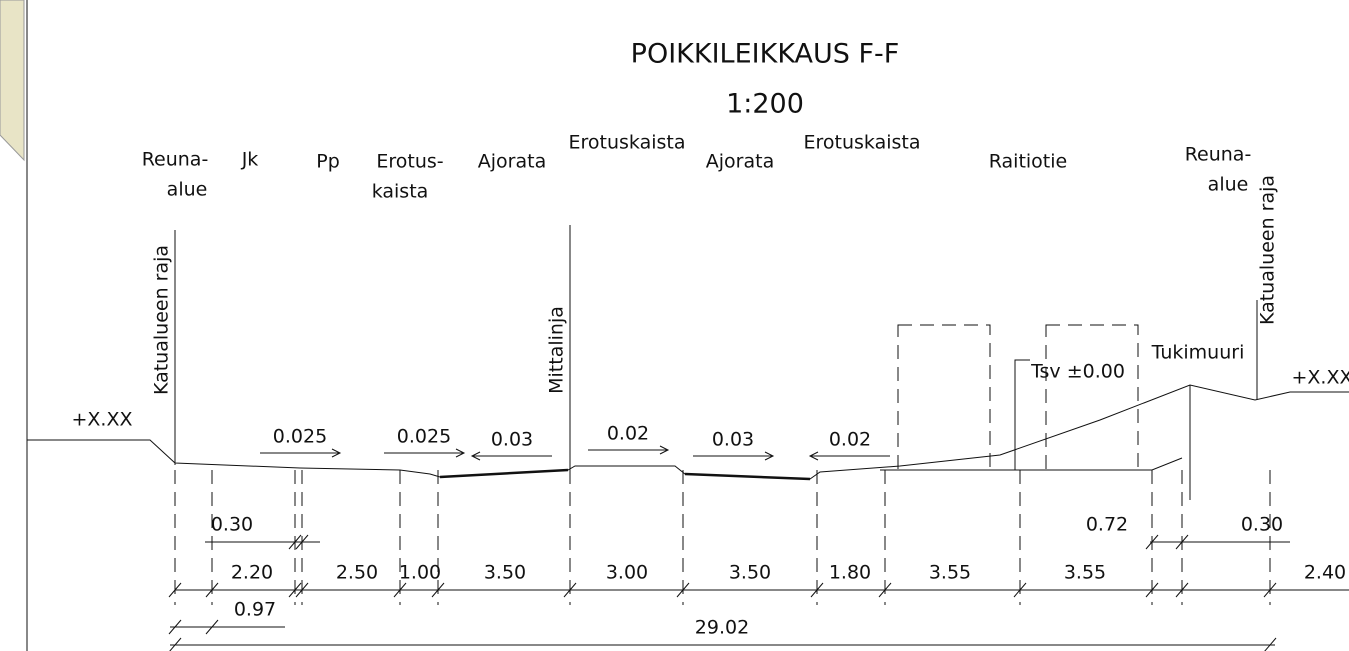 This screenshot has height=651, width=1349. I want to click on dimension: 29.02, so click(722, 628).